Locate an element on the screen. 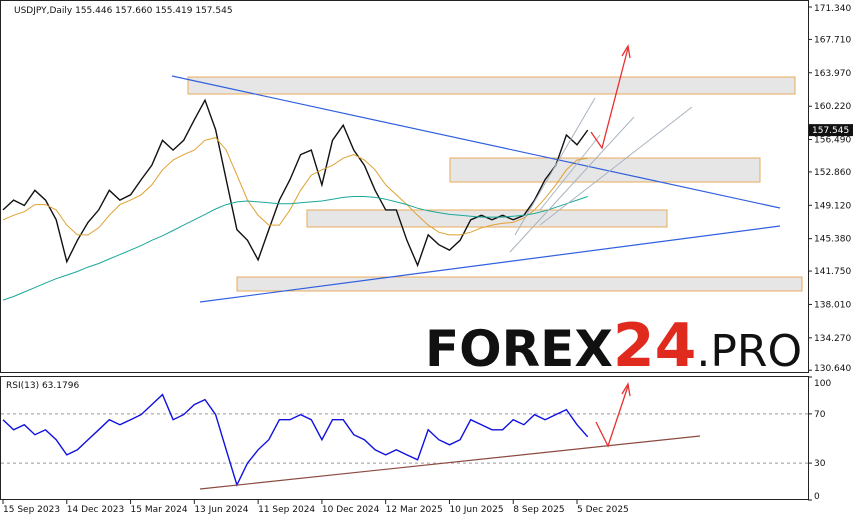 Image resolution: width=855 pixels, height=521 pixels. x-tick-label: 5 Dec 2025 is located at coordinates (603, 510).